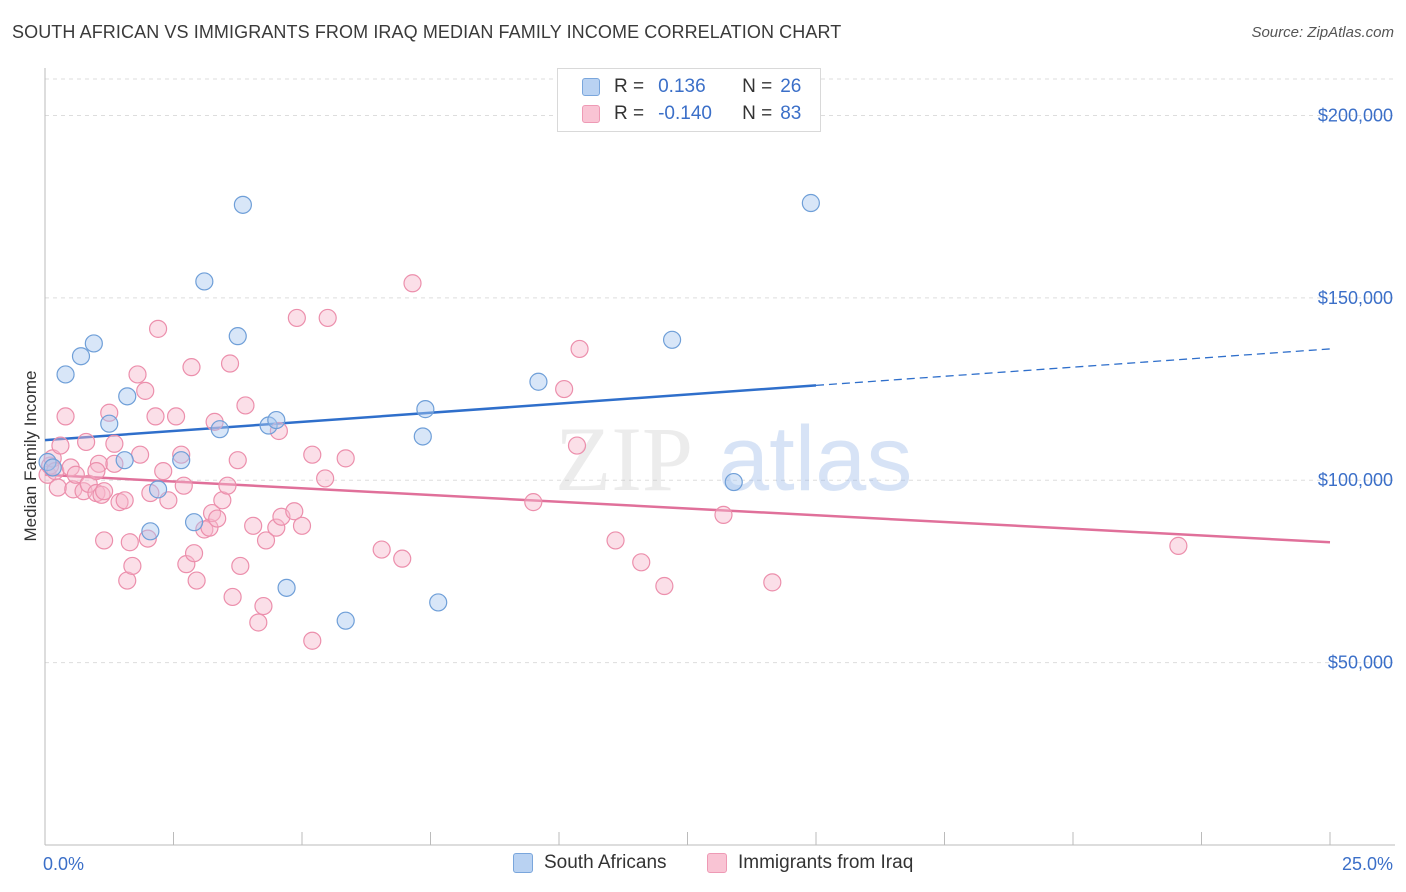  What do you see at coordinates (815, 459) in the screenshot?
I see `watermark-atlas: atlas` at bounding box center [815, 459].